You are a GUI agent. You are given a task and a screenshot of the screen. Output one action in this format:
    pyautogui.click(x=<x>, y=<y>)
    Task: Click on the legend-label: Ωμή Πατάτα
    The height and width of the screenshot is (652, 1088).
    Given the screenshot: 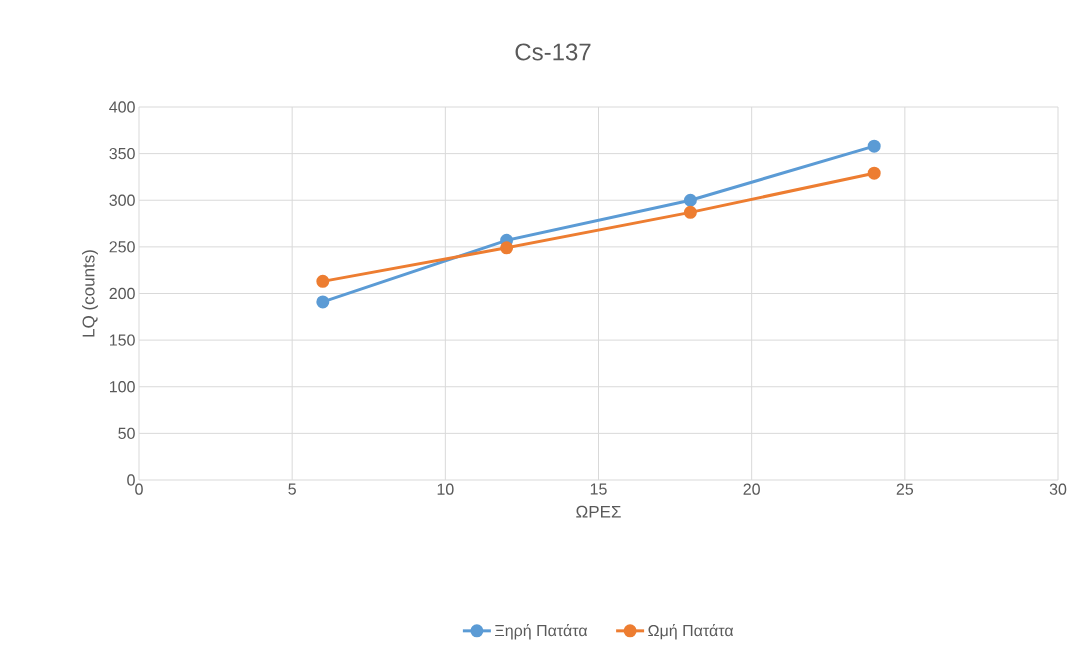 What is the action you would take?
    pyautogui.click(x=691, y=632)
    